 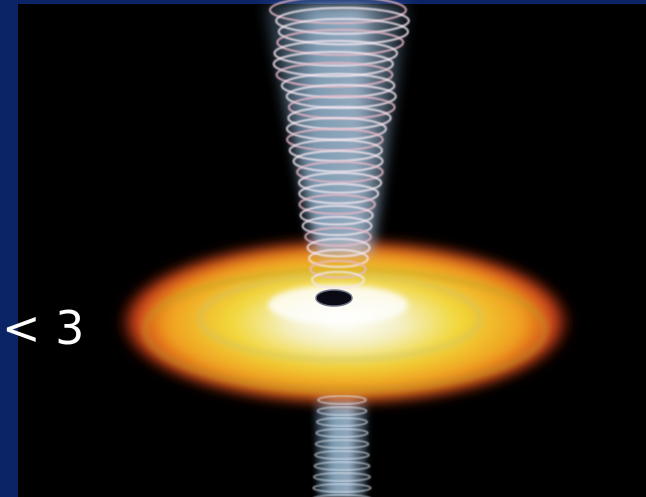 What do you see at coordinates (334, 298) in the screenshot?
I see `black-hole` at bounding box center [334, 298].